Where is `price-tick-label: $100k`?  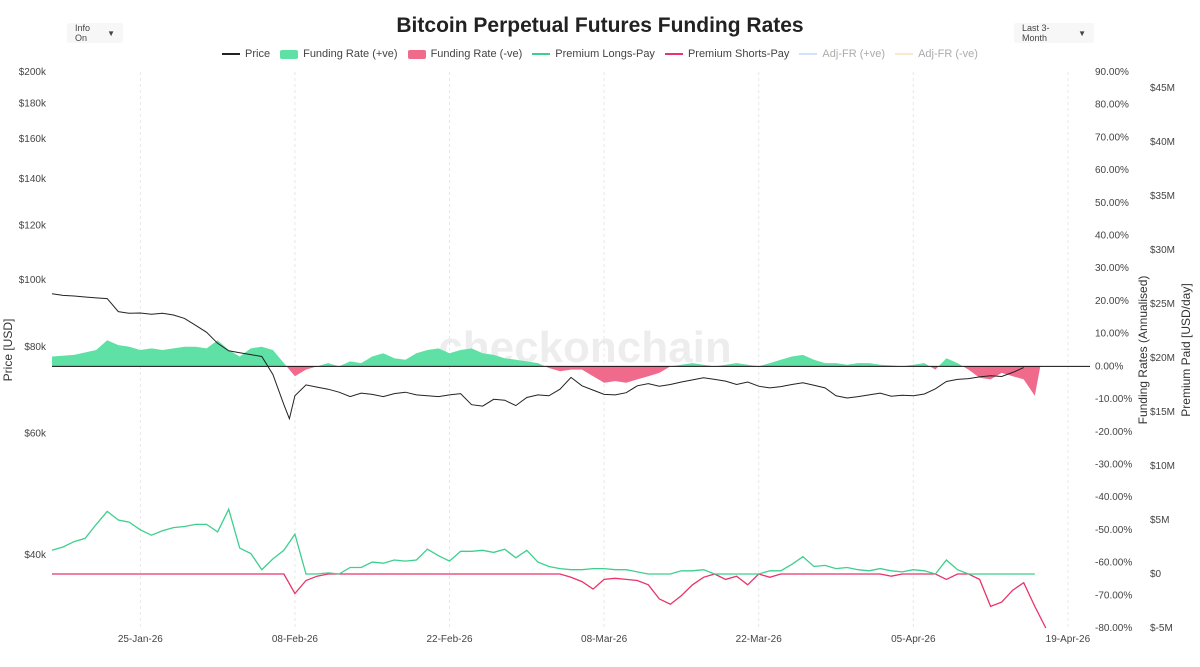 price-tick-label: $100k is located at coordinates (33, 280).